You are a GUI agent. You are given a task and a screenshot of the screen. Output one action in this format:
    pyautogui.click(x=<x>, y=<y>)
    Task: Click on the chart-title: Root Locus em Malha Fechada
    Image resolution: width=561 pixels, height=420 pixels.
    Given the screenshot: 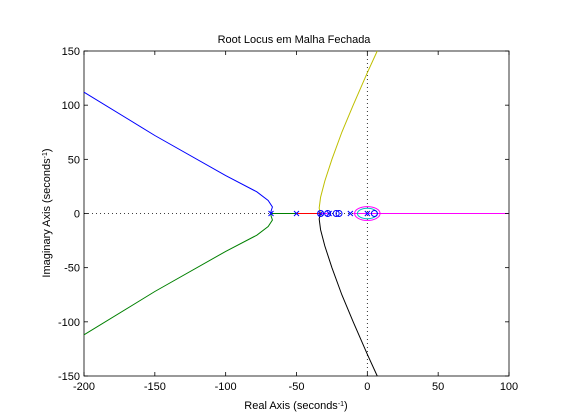 What is the action you would take?
    pyautogui.click(x=295, y=40)
    